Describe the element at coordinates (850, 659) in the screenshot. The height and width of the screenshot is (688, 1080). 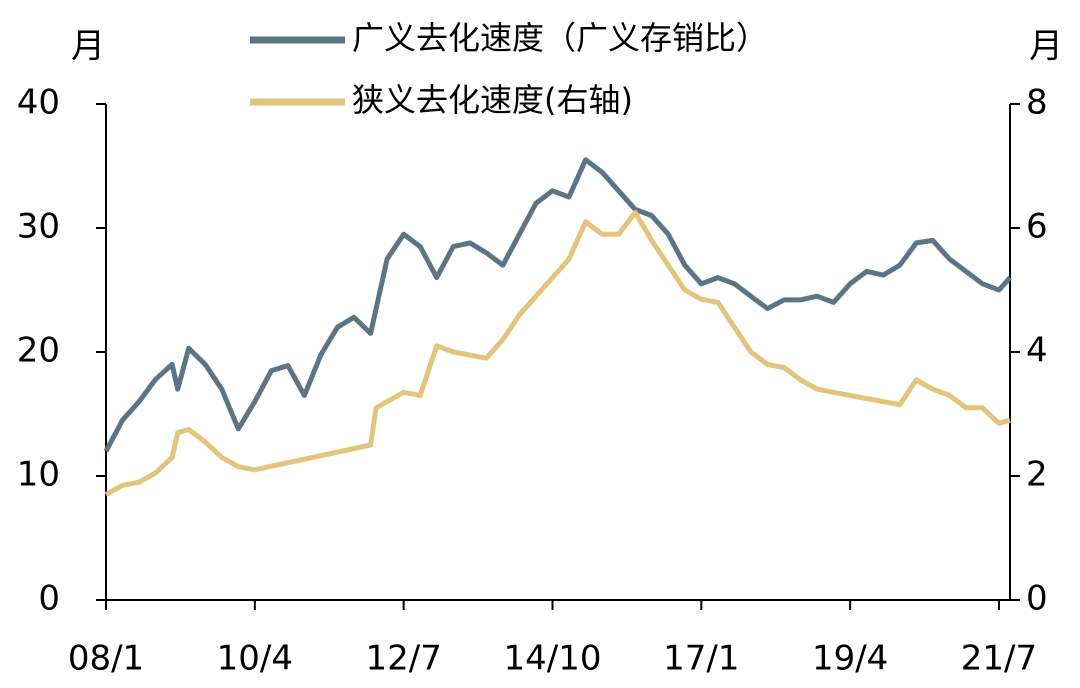
I see `x-tick-label: 19/4` at that location.